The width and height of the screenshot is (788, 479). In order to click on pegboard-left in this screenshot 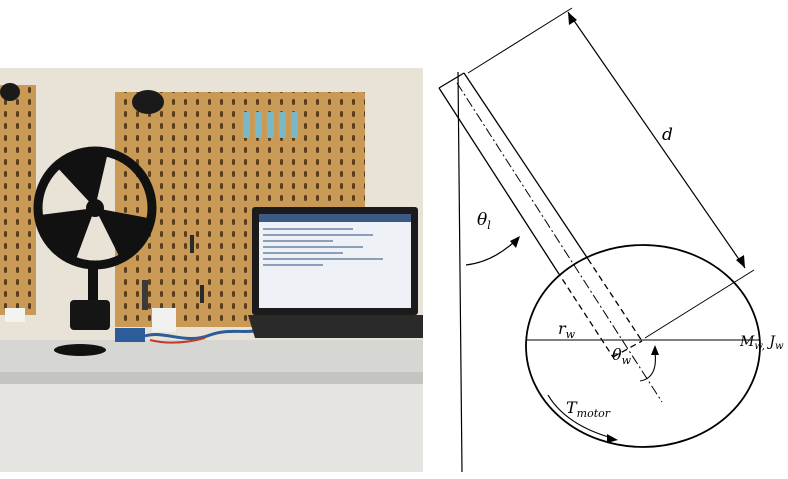, I will do `click(18, 200)`.